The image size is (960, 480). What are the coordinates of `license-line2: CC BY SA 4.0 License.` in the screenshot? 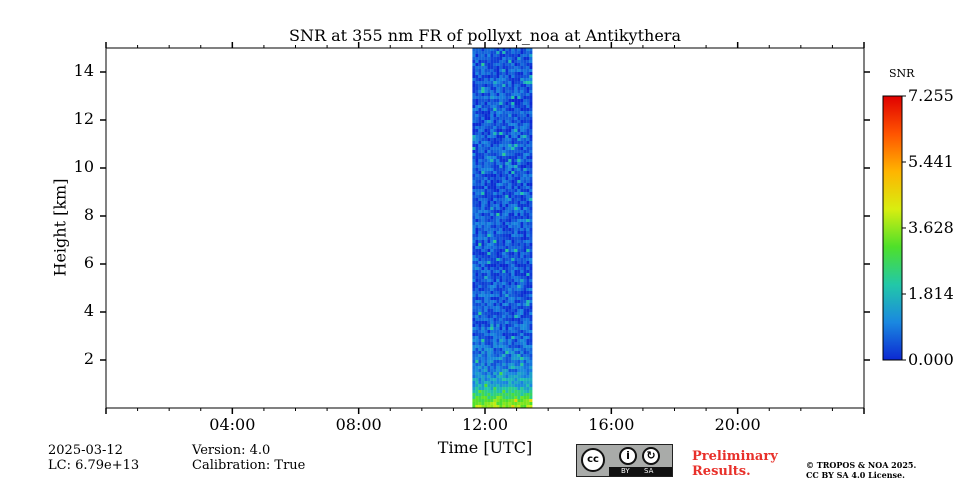 It's located at (855, 475).